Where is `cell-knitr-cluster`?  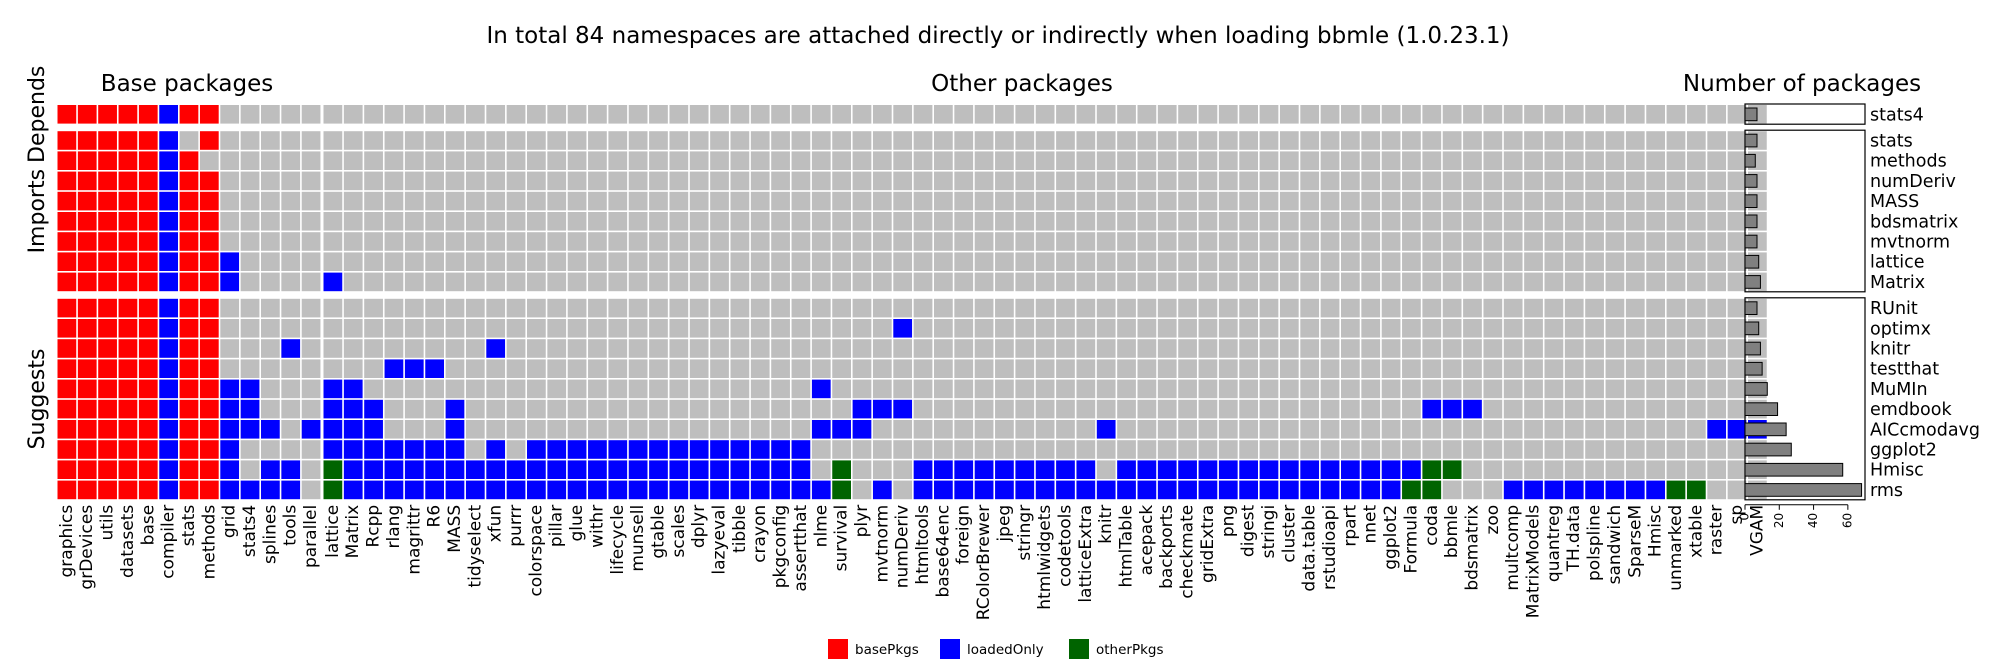
cell-knitr-cluster is located at coordinates (1289, 348).